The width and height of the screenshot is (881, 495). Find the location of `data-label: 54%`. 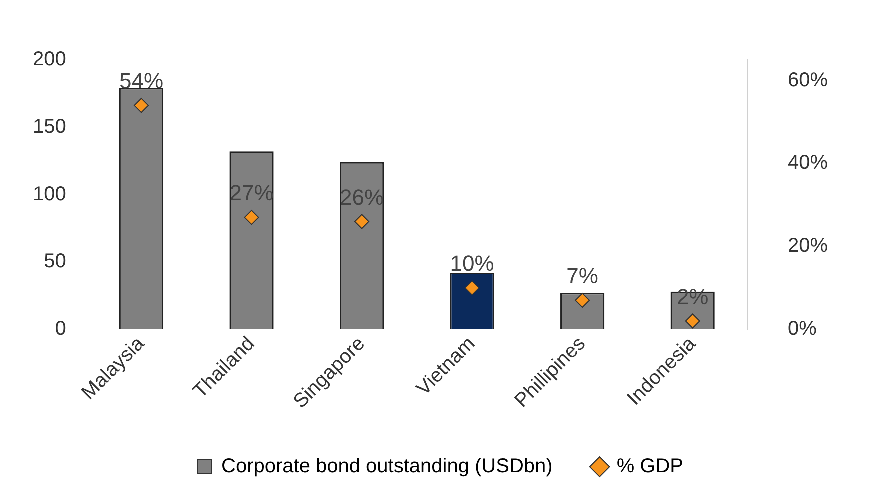

data-label: 54% is located at coordinates (141, 81).